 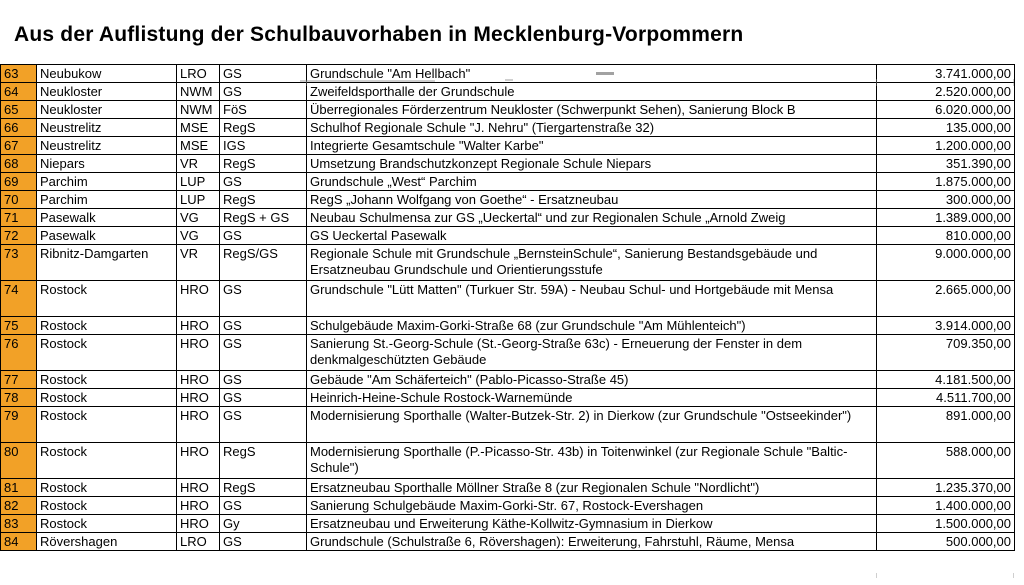 I want to click on row-number-cell: 70, so click(x=18, y=199).